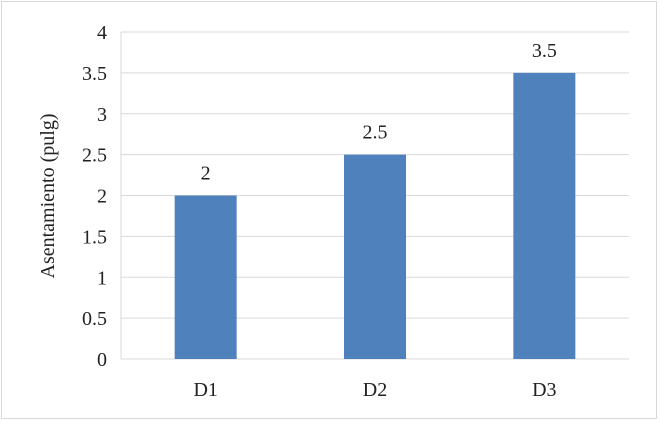 The height and width of the screenshot is (422, 660). I want to click on bar-d1, so click(205, 277).